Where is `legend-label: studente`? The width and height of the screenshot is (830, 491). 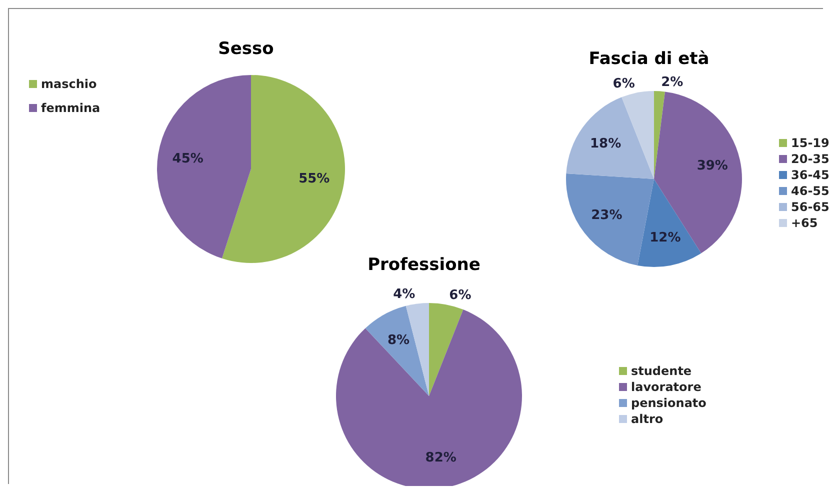 legend-label: studente is located at coordinates (661, 371).